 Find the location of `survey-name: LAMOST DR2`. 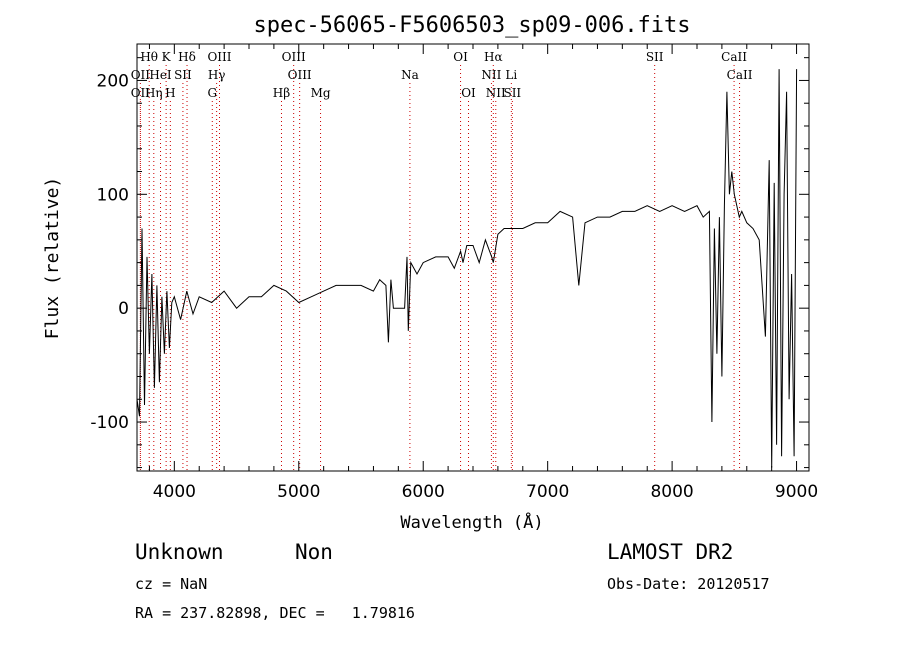

survey-name: LAMOST DR2 is located at coordinates (670, 552).